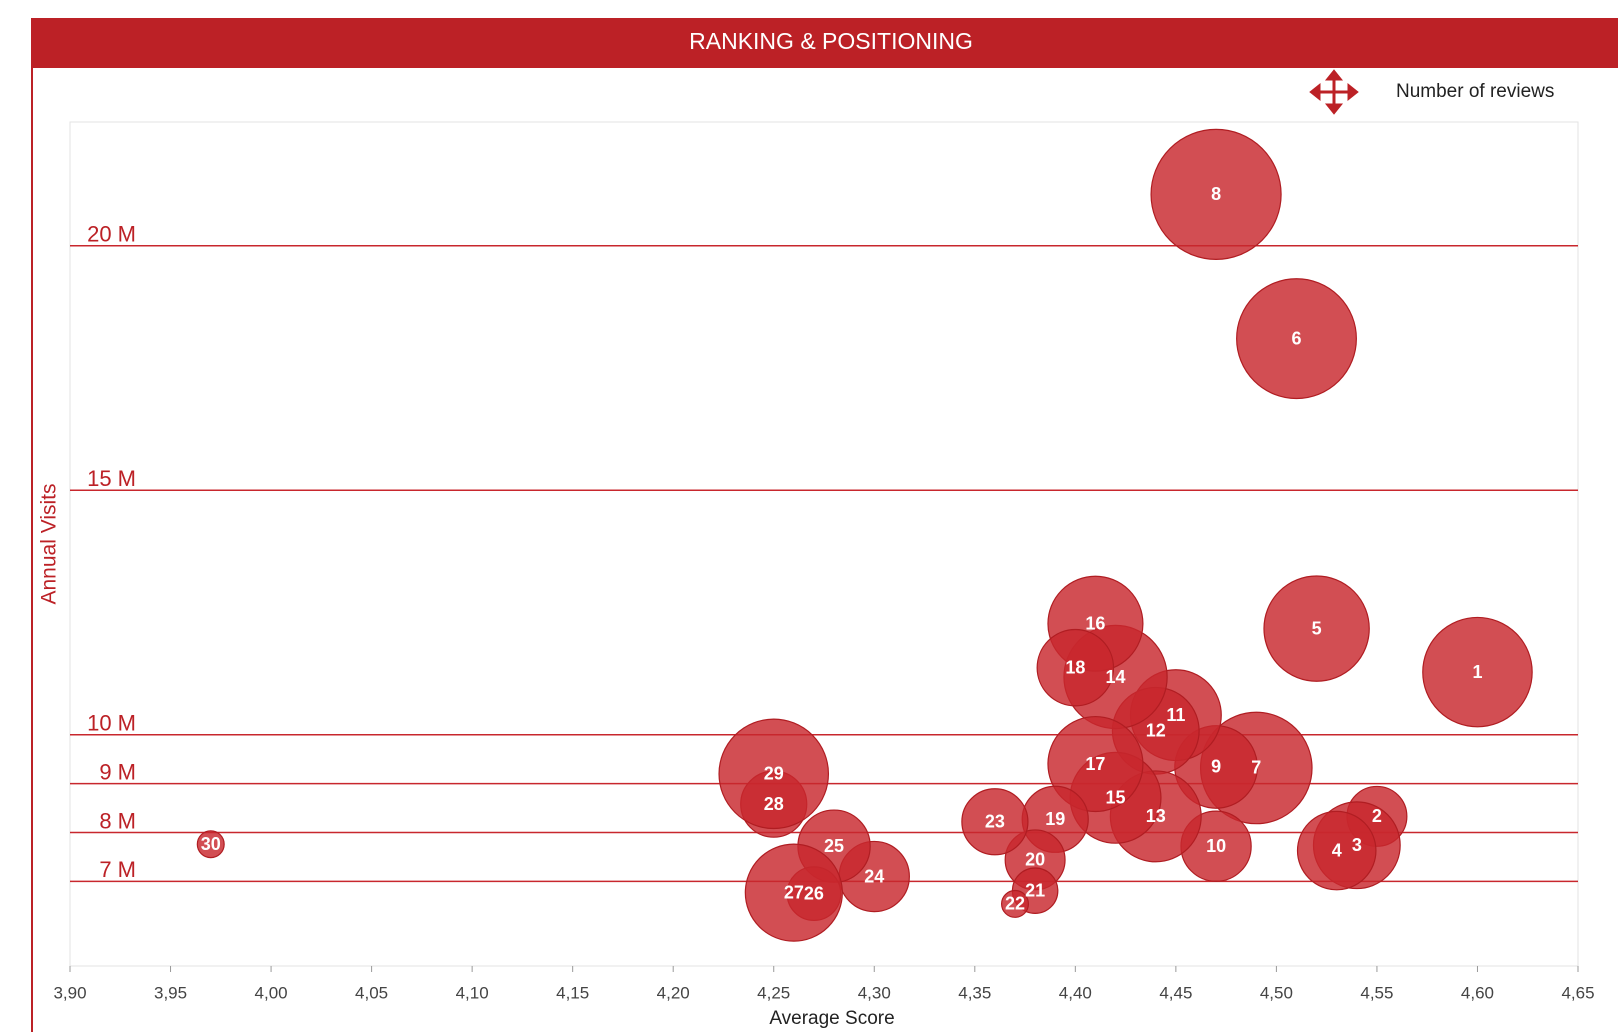  What do you see at coordinates (1475, 91) in the screenshot?
I see `legend-label: Number of reviews` at bounding box center [1475, 91].